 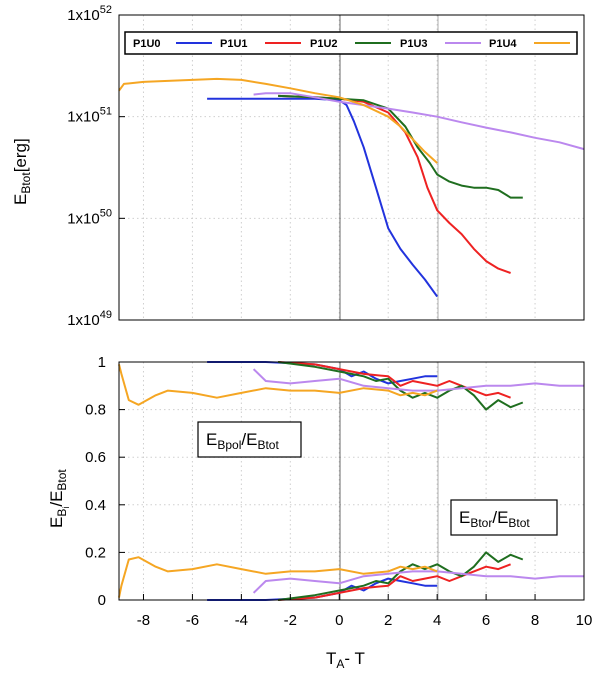 What do you see at coordinates (234, 44) in the screenshot?
I see `legend-label-p1u1: P1U1` at bounding box center [234, 44].